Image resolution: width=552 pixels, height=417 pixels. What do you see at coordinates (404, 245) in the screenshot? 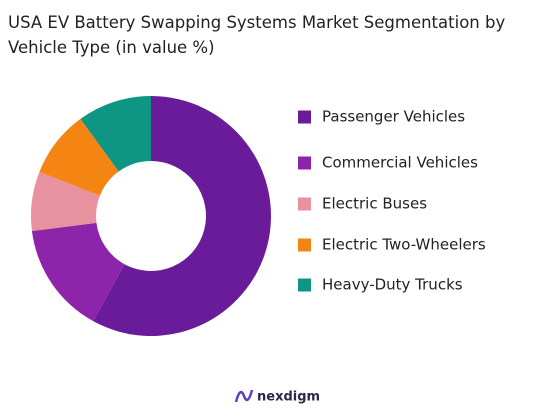
I see `legend-label: Electric Two-Wheelers` at bounding box center [404, 245].